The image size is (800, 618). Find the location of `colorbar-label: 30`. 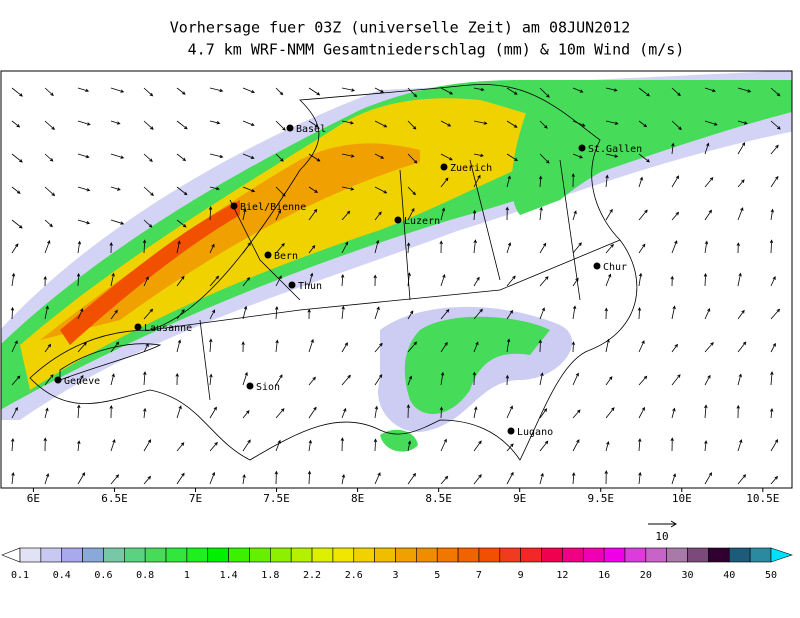

colorbar-label: 30 is located at coordinates (688, 575).